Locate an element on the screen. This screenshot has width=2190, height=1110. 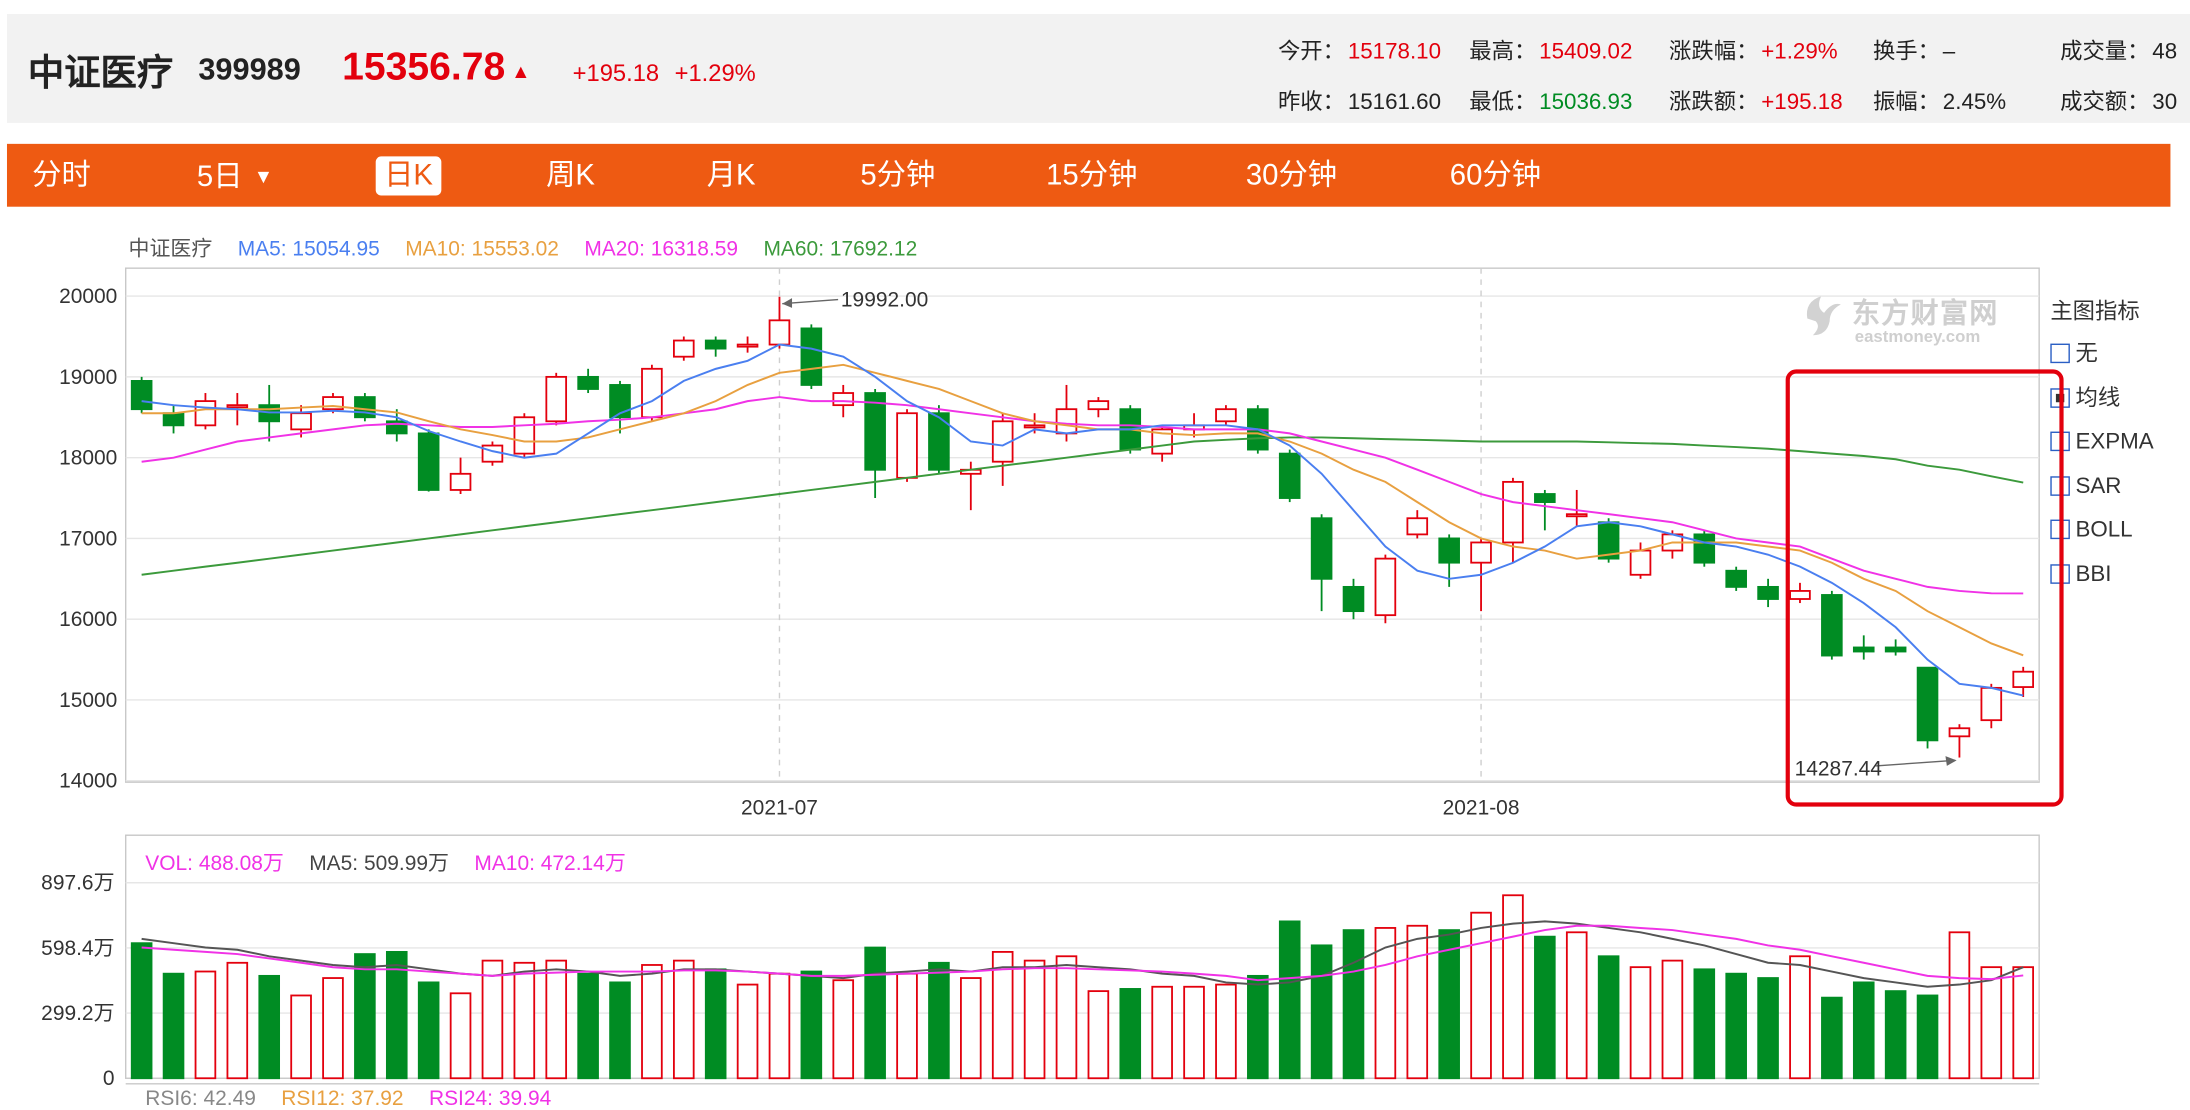
tab-label: 30分钟 is located at coordinates (1291, 175).